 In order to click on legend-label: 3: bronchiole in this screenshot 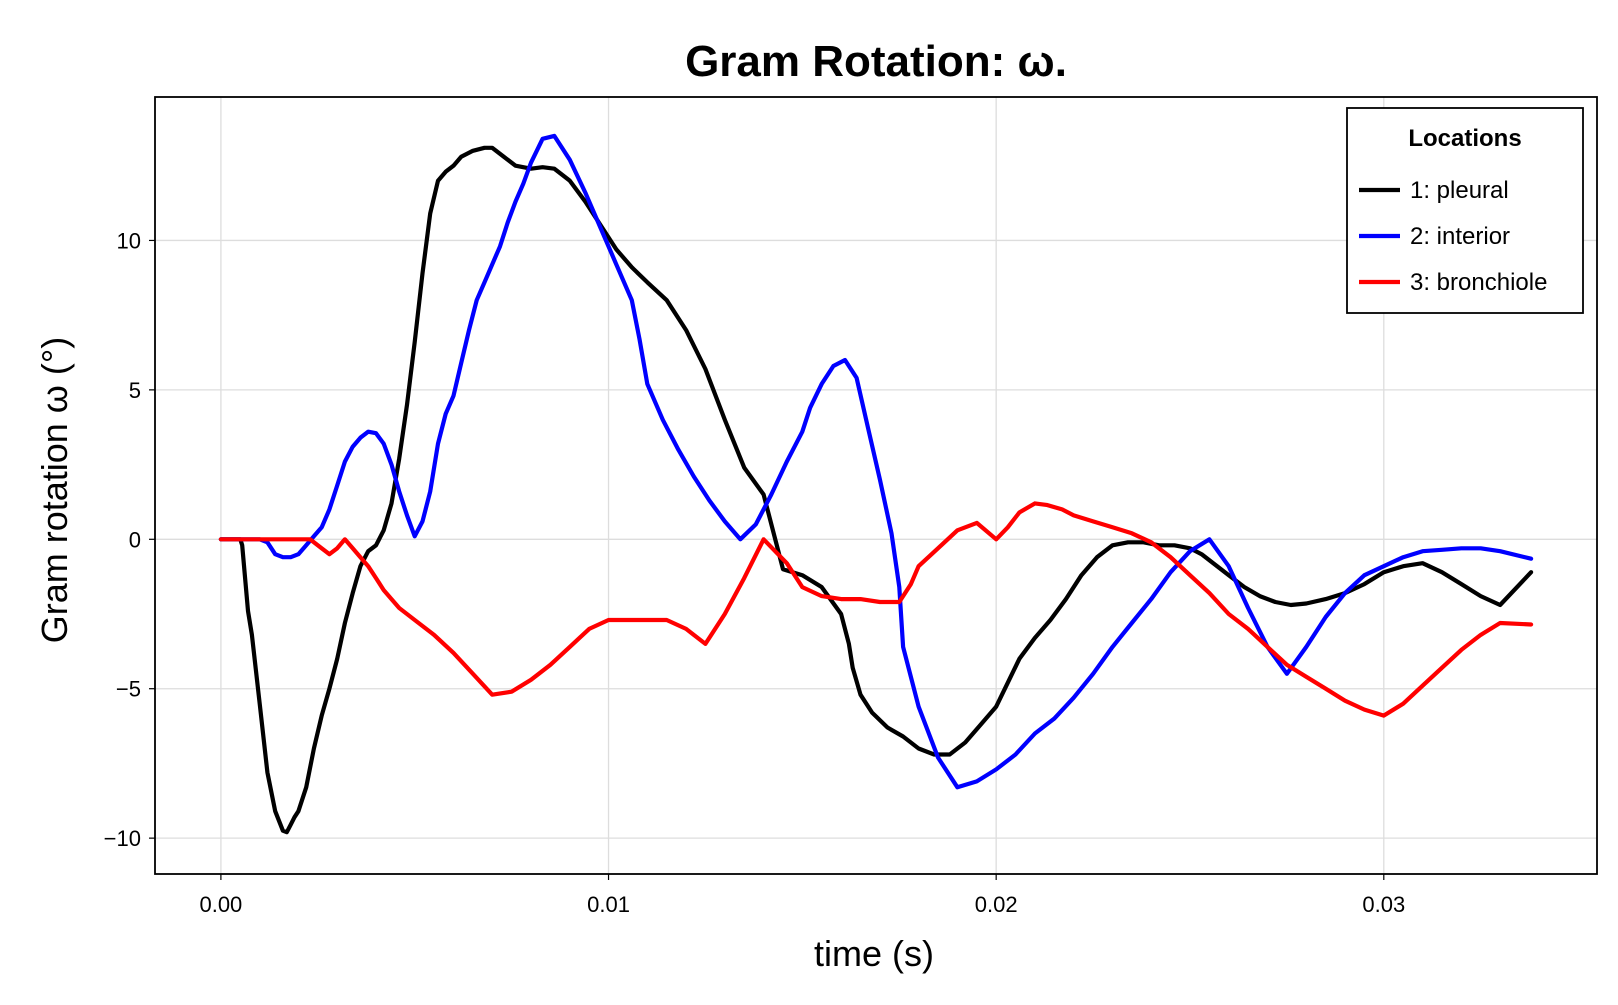, I will do `click(1478, 282)`.